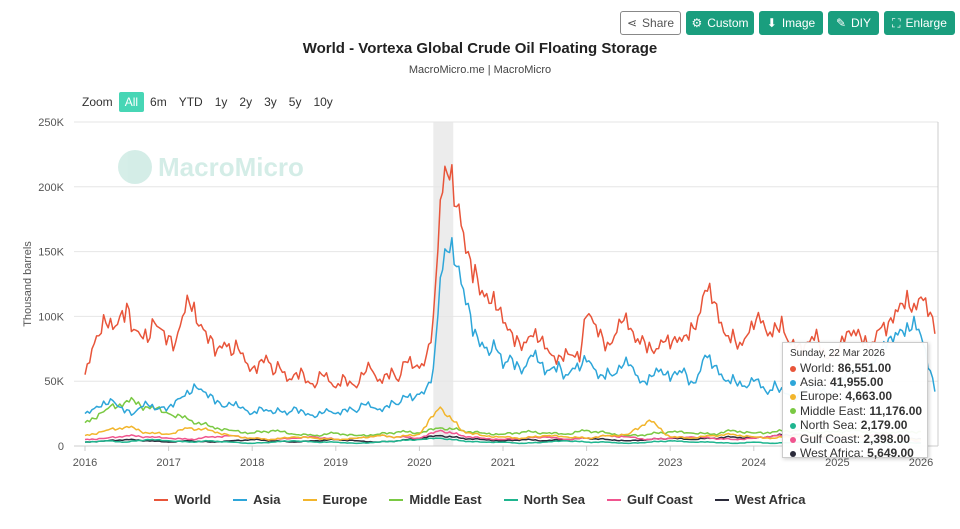 The width and height of the screenshot is (960, 529). I want to click on series-line-middle-east, so click(502, 416).